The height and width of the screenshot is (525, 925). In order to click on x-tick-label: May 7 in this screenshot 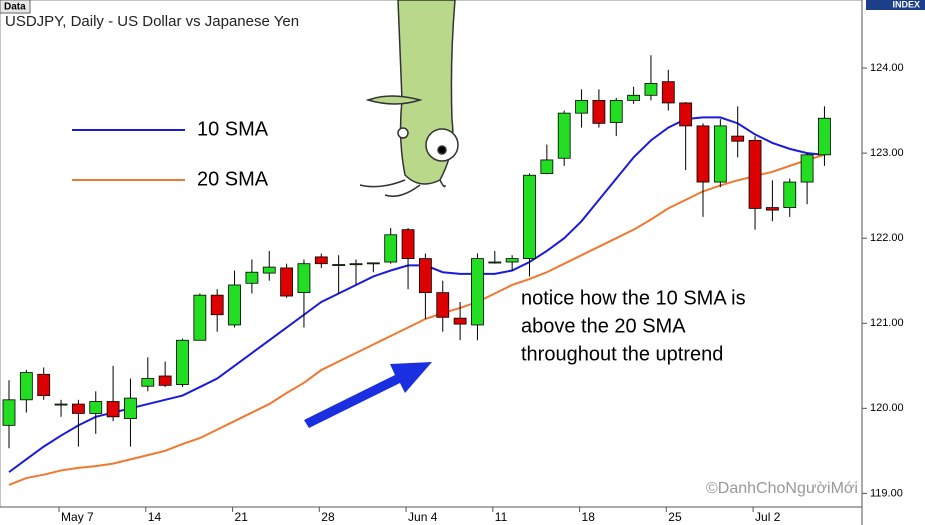, I will do `click(77, 517)`.